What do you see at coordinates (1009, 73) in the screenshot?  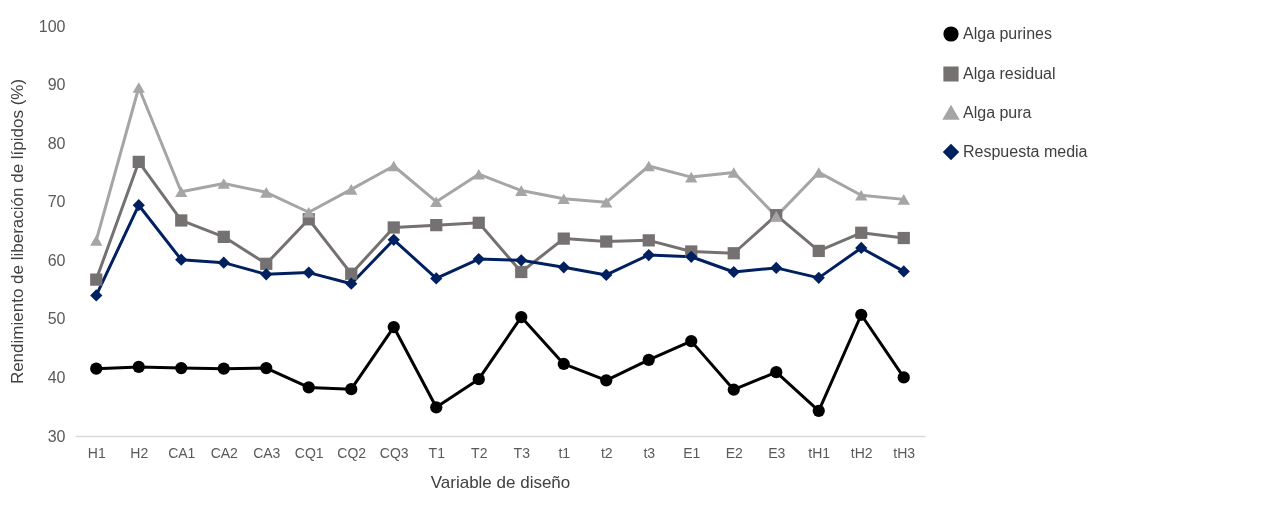 I see `legend-label: Alga residual` at bounding box center [1009, 73].